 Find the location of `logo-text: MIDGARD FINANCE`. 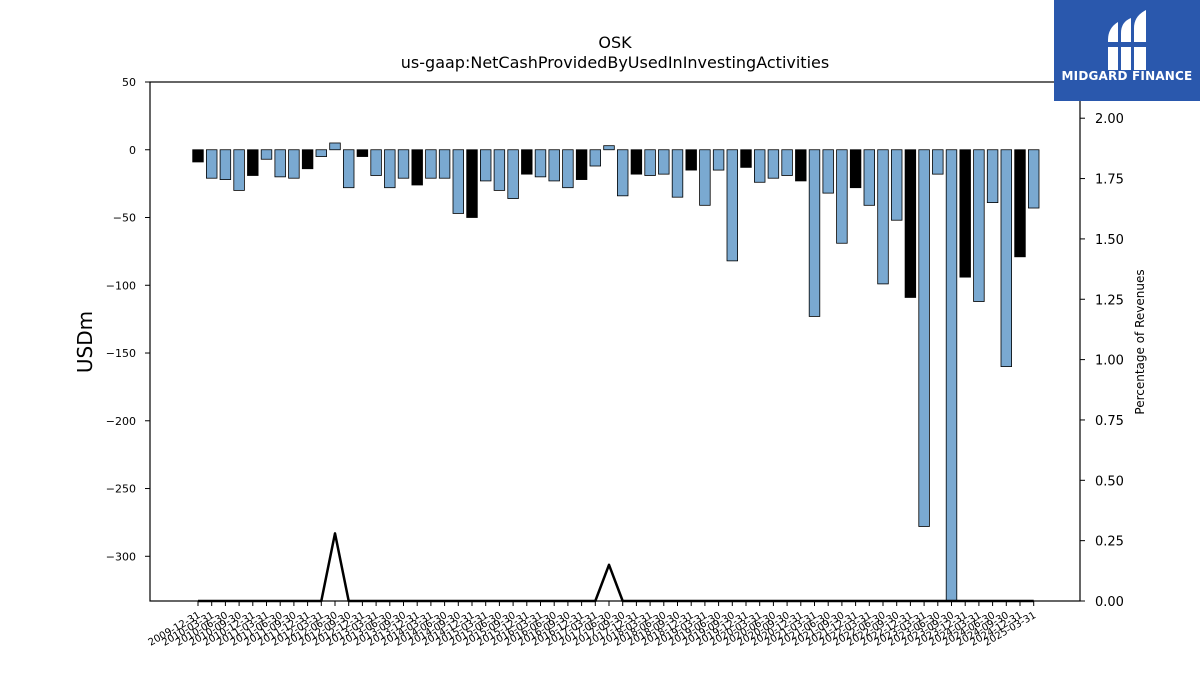

logo-text: MIDGARD FINANCE is located at coordinates (1127, 76).